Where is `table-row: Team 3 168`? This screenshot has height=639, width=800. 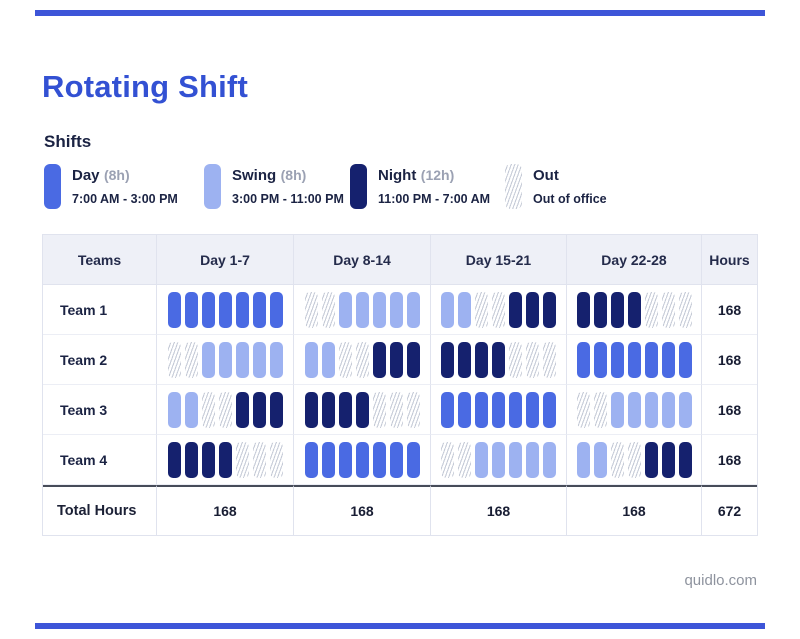 table-row: Team 3 168 is located at coordinates (400, 410).